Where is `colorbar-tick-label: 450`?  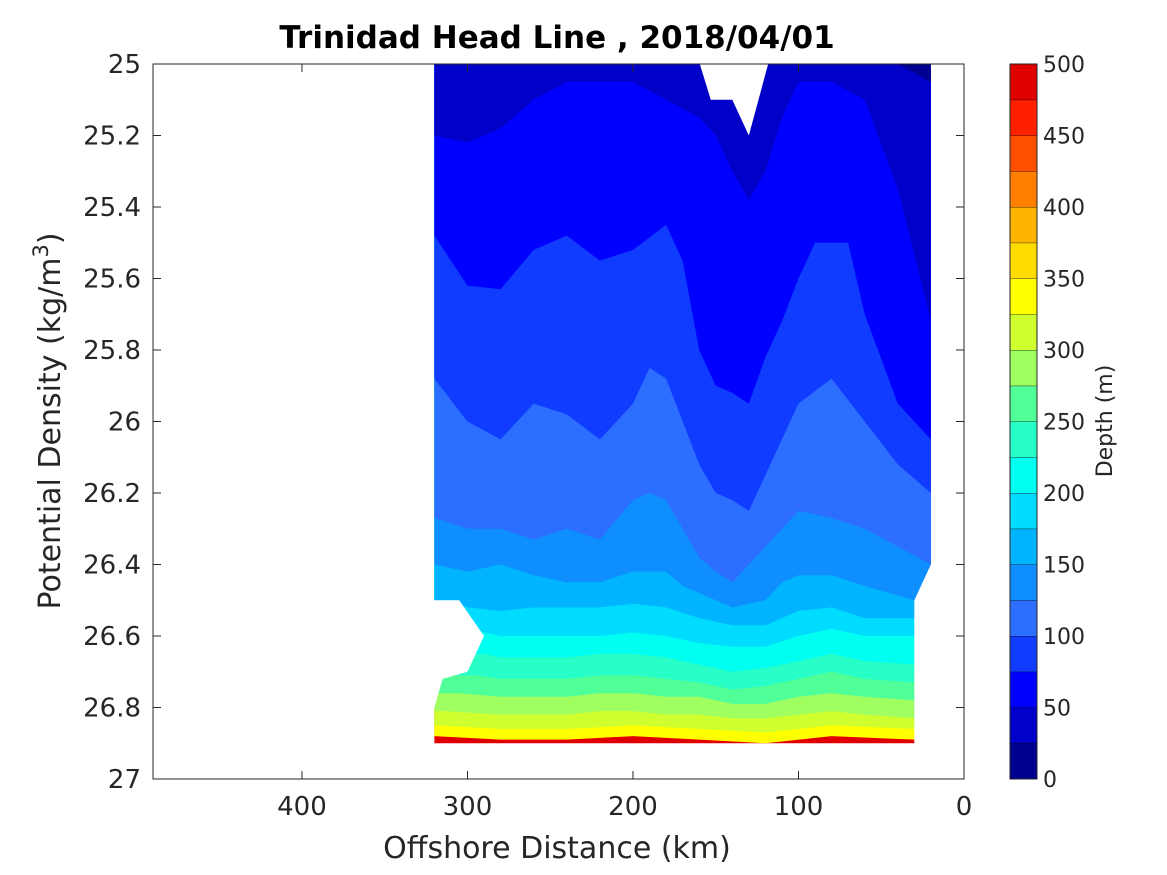
colorbar-tick-label: 450 is located at coordinates (1064, 137).